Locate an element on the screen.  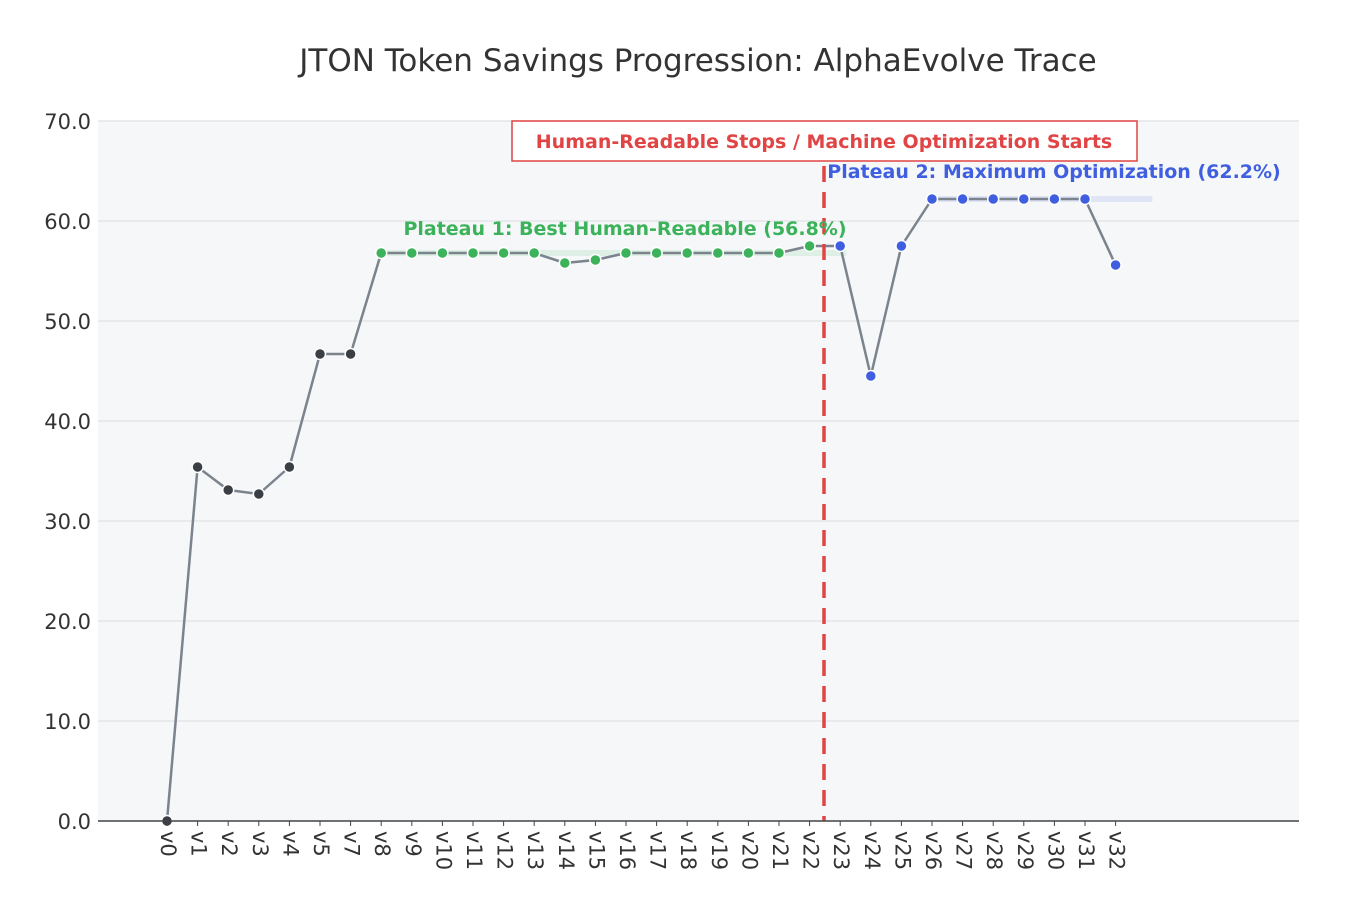
x-tick-label: v11 is located at coordinates (474, 850).